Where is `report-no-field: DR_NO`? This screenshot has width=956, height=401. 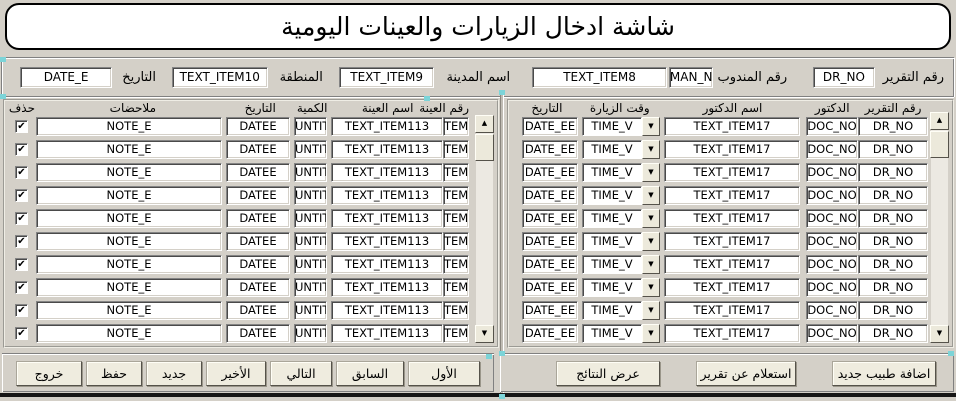 report-no-field: DR_NO is located at coordinates (844, 77).